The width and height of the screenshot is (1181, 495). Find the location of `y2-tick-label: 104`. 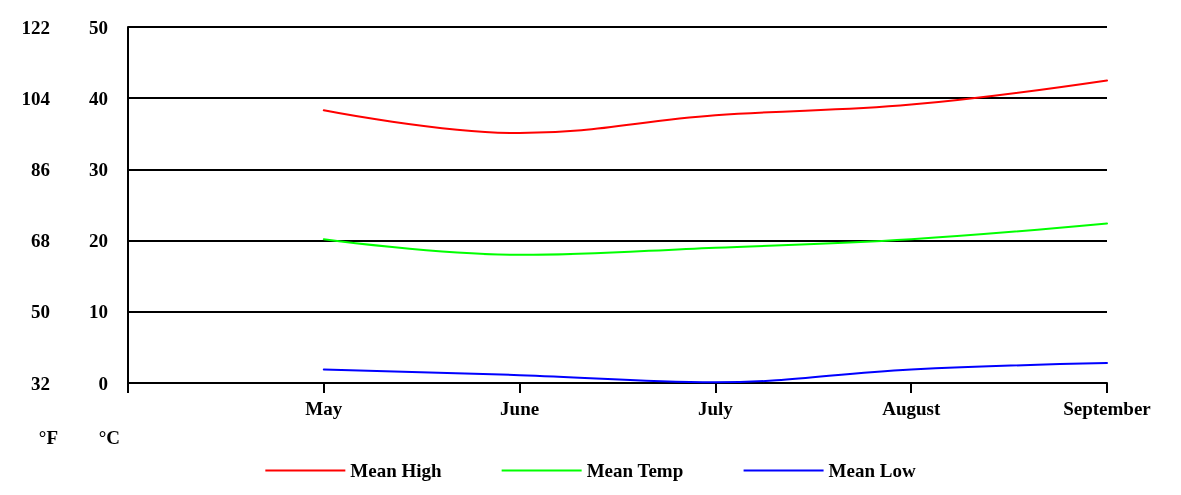

y2-tick-label: 104 is located at coordinates (36, 98).